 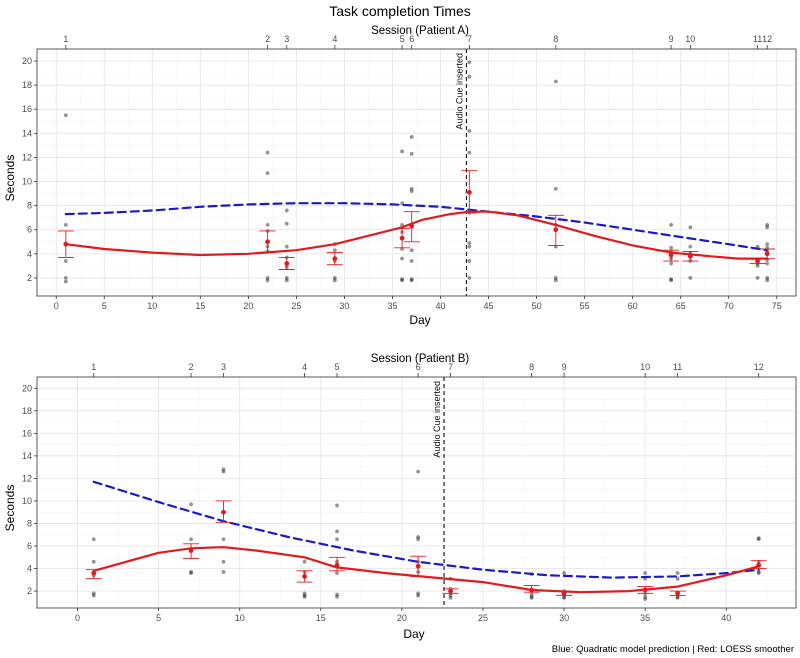 What do you see at coordinates (10, 178) in the screenshot?
I see `panel-a-y-label: Seconds` at bounding box center [10, 178].